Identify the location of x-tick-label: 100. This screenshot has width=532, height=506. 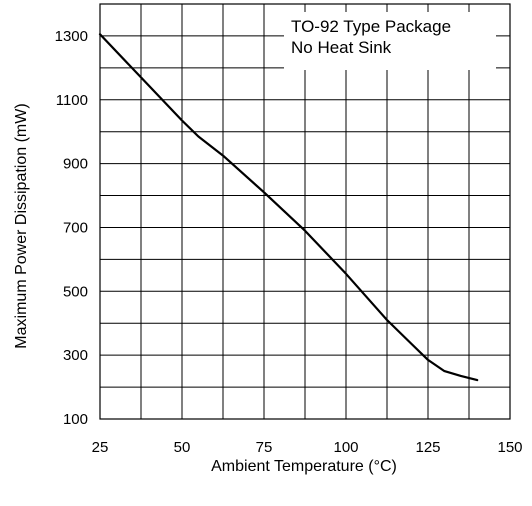
(345, 447).